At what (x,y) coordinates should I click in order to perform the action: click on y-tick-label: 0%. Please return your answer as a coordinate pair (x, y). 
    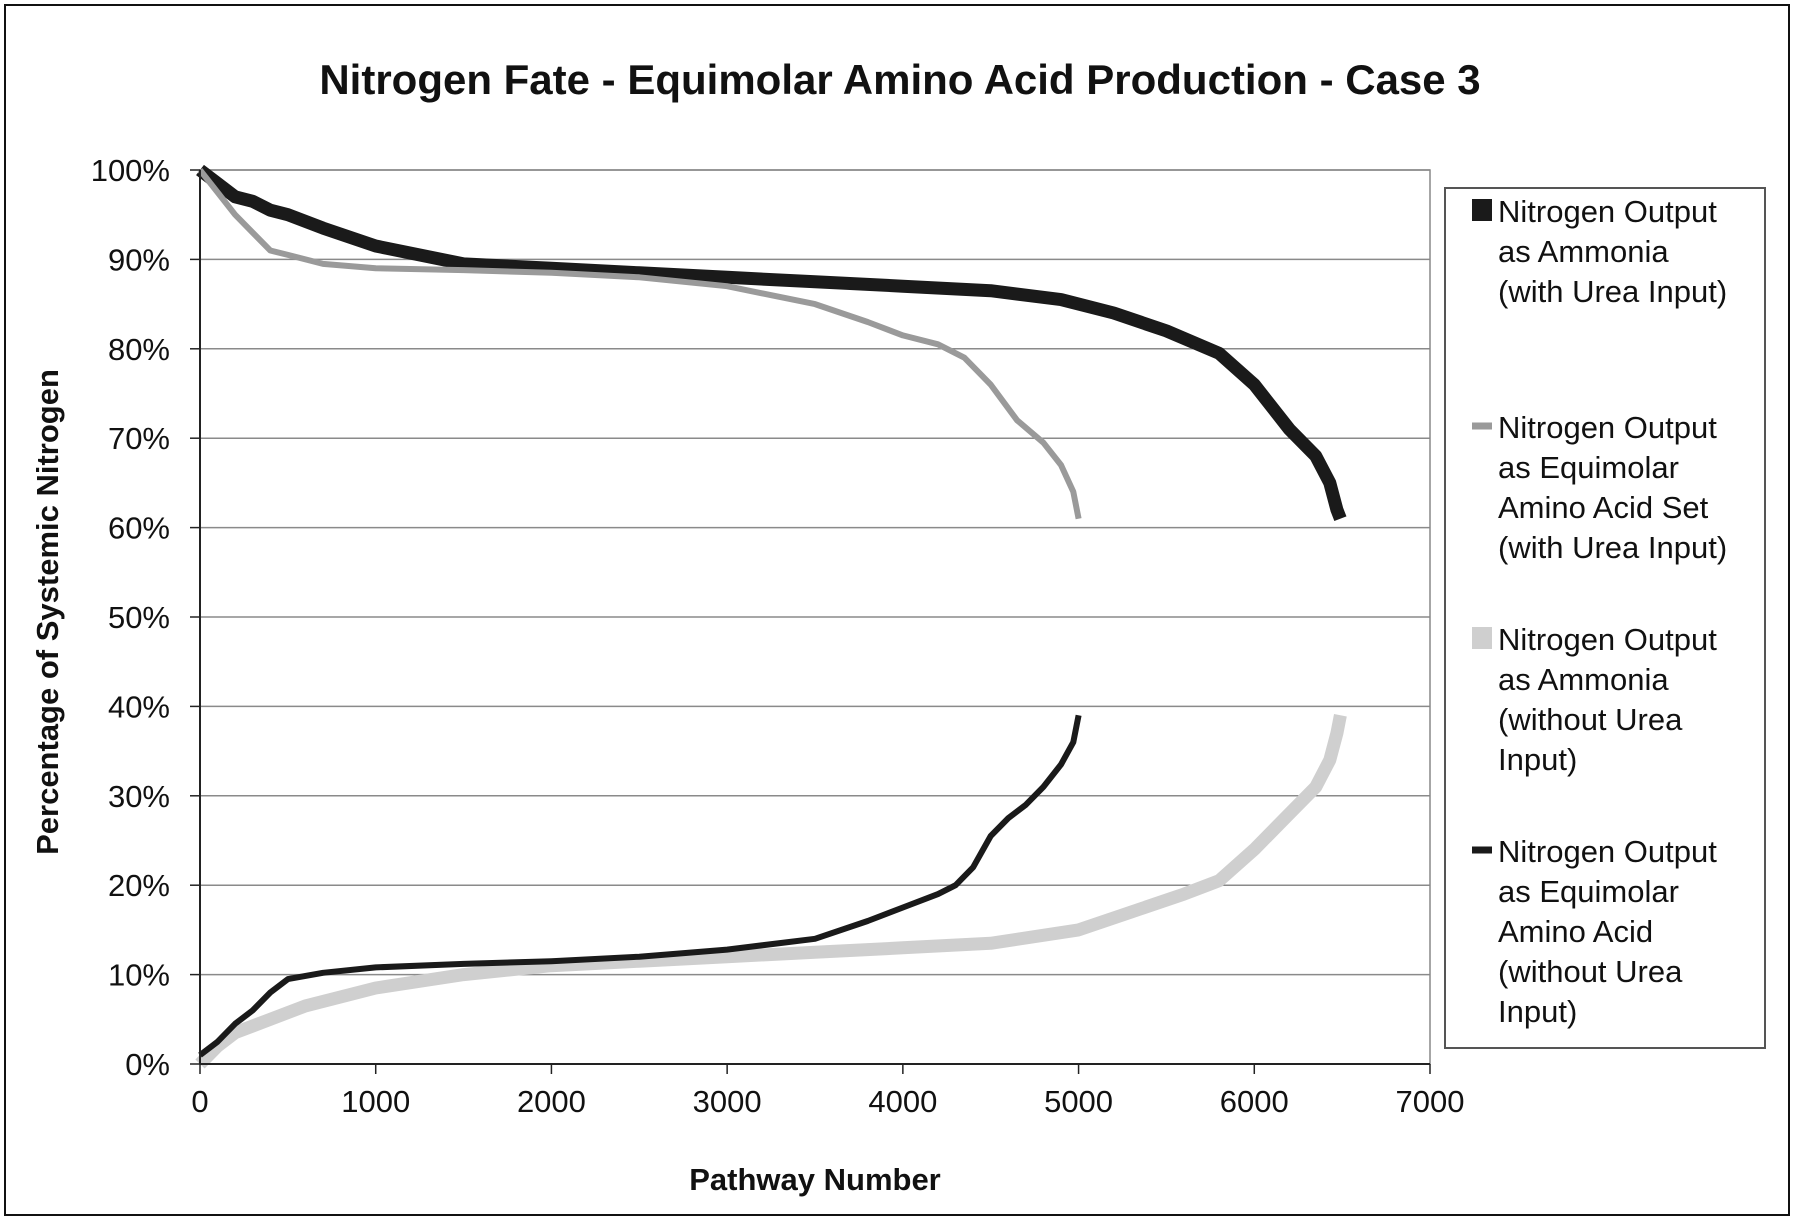
    Looking at the image, I should click on (147, 1064).